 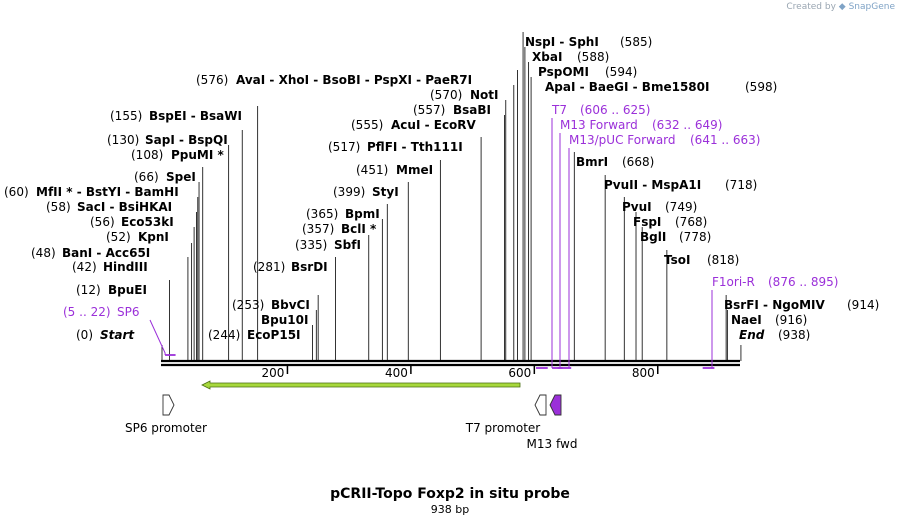 I want to click on map-length: 938 bp, so click(x=450, y=509).